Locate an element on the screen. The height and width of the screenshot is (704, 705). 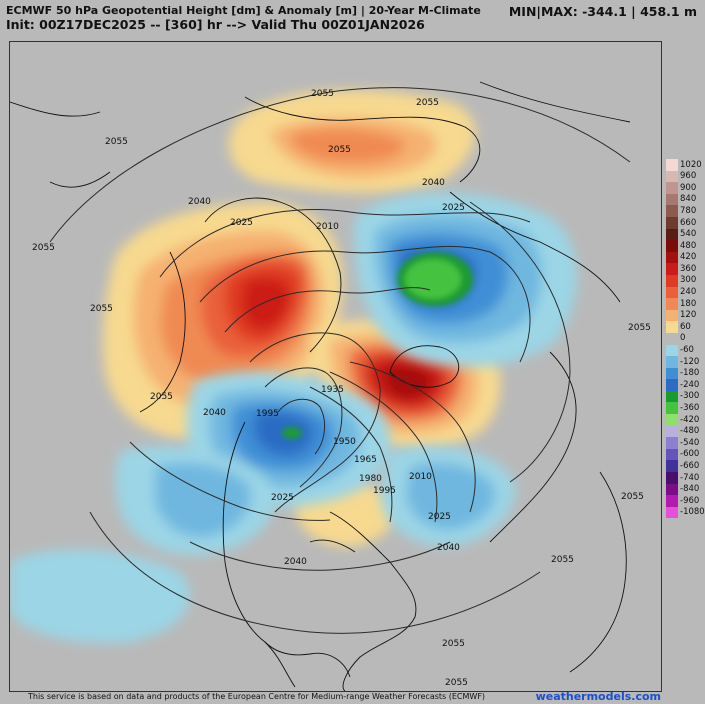
colorbar-cell: -420 is located at coordinates (685, 420).